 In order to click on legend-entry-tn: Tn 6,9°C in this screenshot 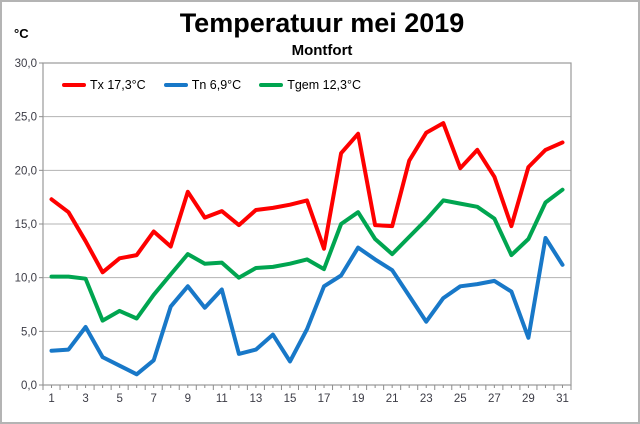, I will do `click(202, 85)`.